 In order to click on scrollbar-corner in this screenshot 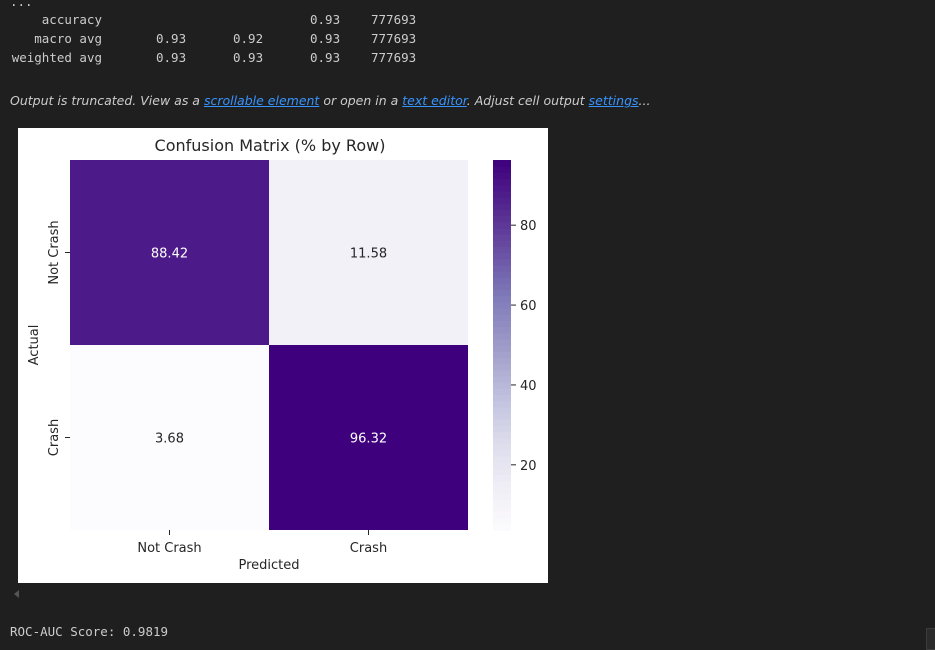, I will do `click(930, 639)`.